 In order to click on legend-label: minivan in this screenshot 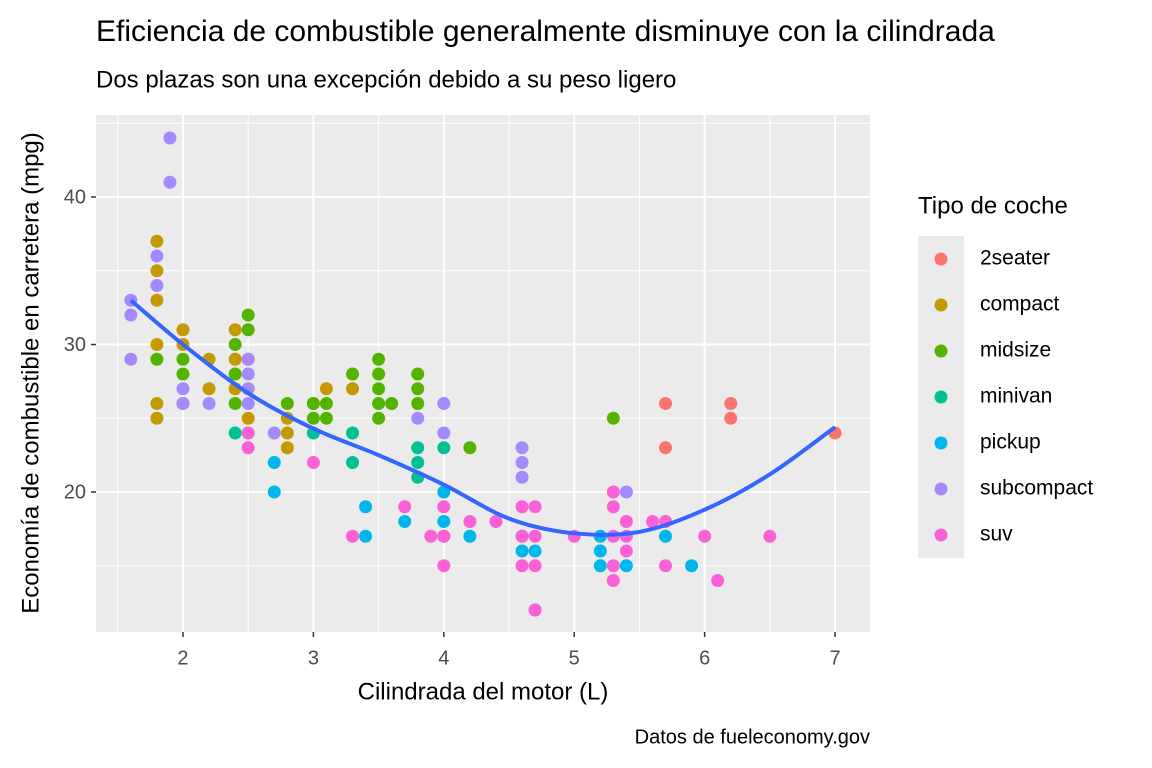, I will do `click(1016, 396)`.